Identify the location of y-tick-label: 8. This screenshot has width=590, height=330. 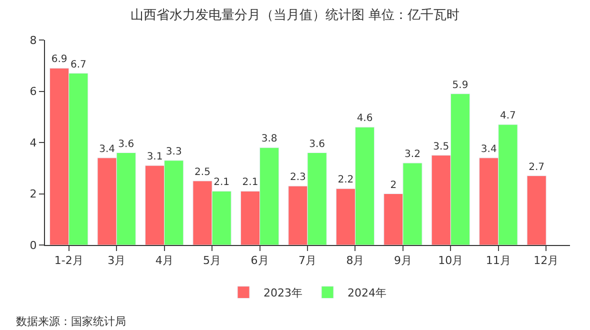
(33, 40).